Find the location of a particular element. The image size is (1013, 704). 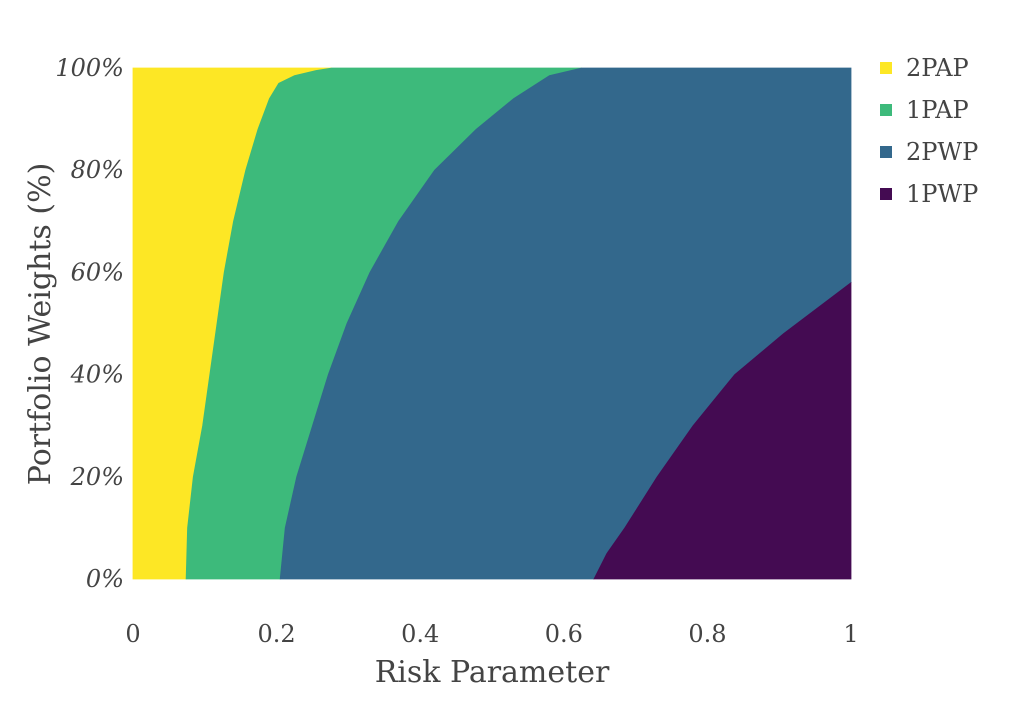

legend-label-1pap: 1PAP is located at coordinates (937, 110).